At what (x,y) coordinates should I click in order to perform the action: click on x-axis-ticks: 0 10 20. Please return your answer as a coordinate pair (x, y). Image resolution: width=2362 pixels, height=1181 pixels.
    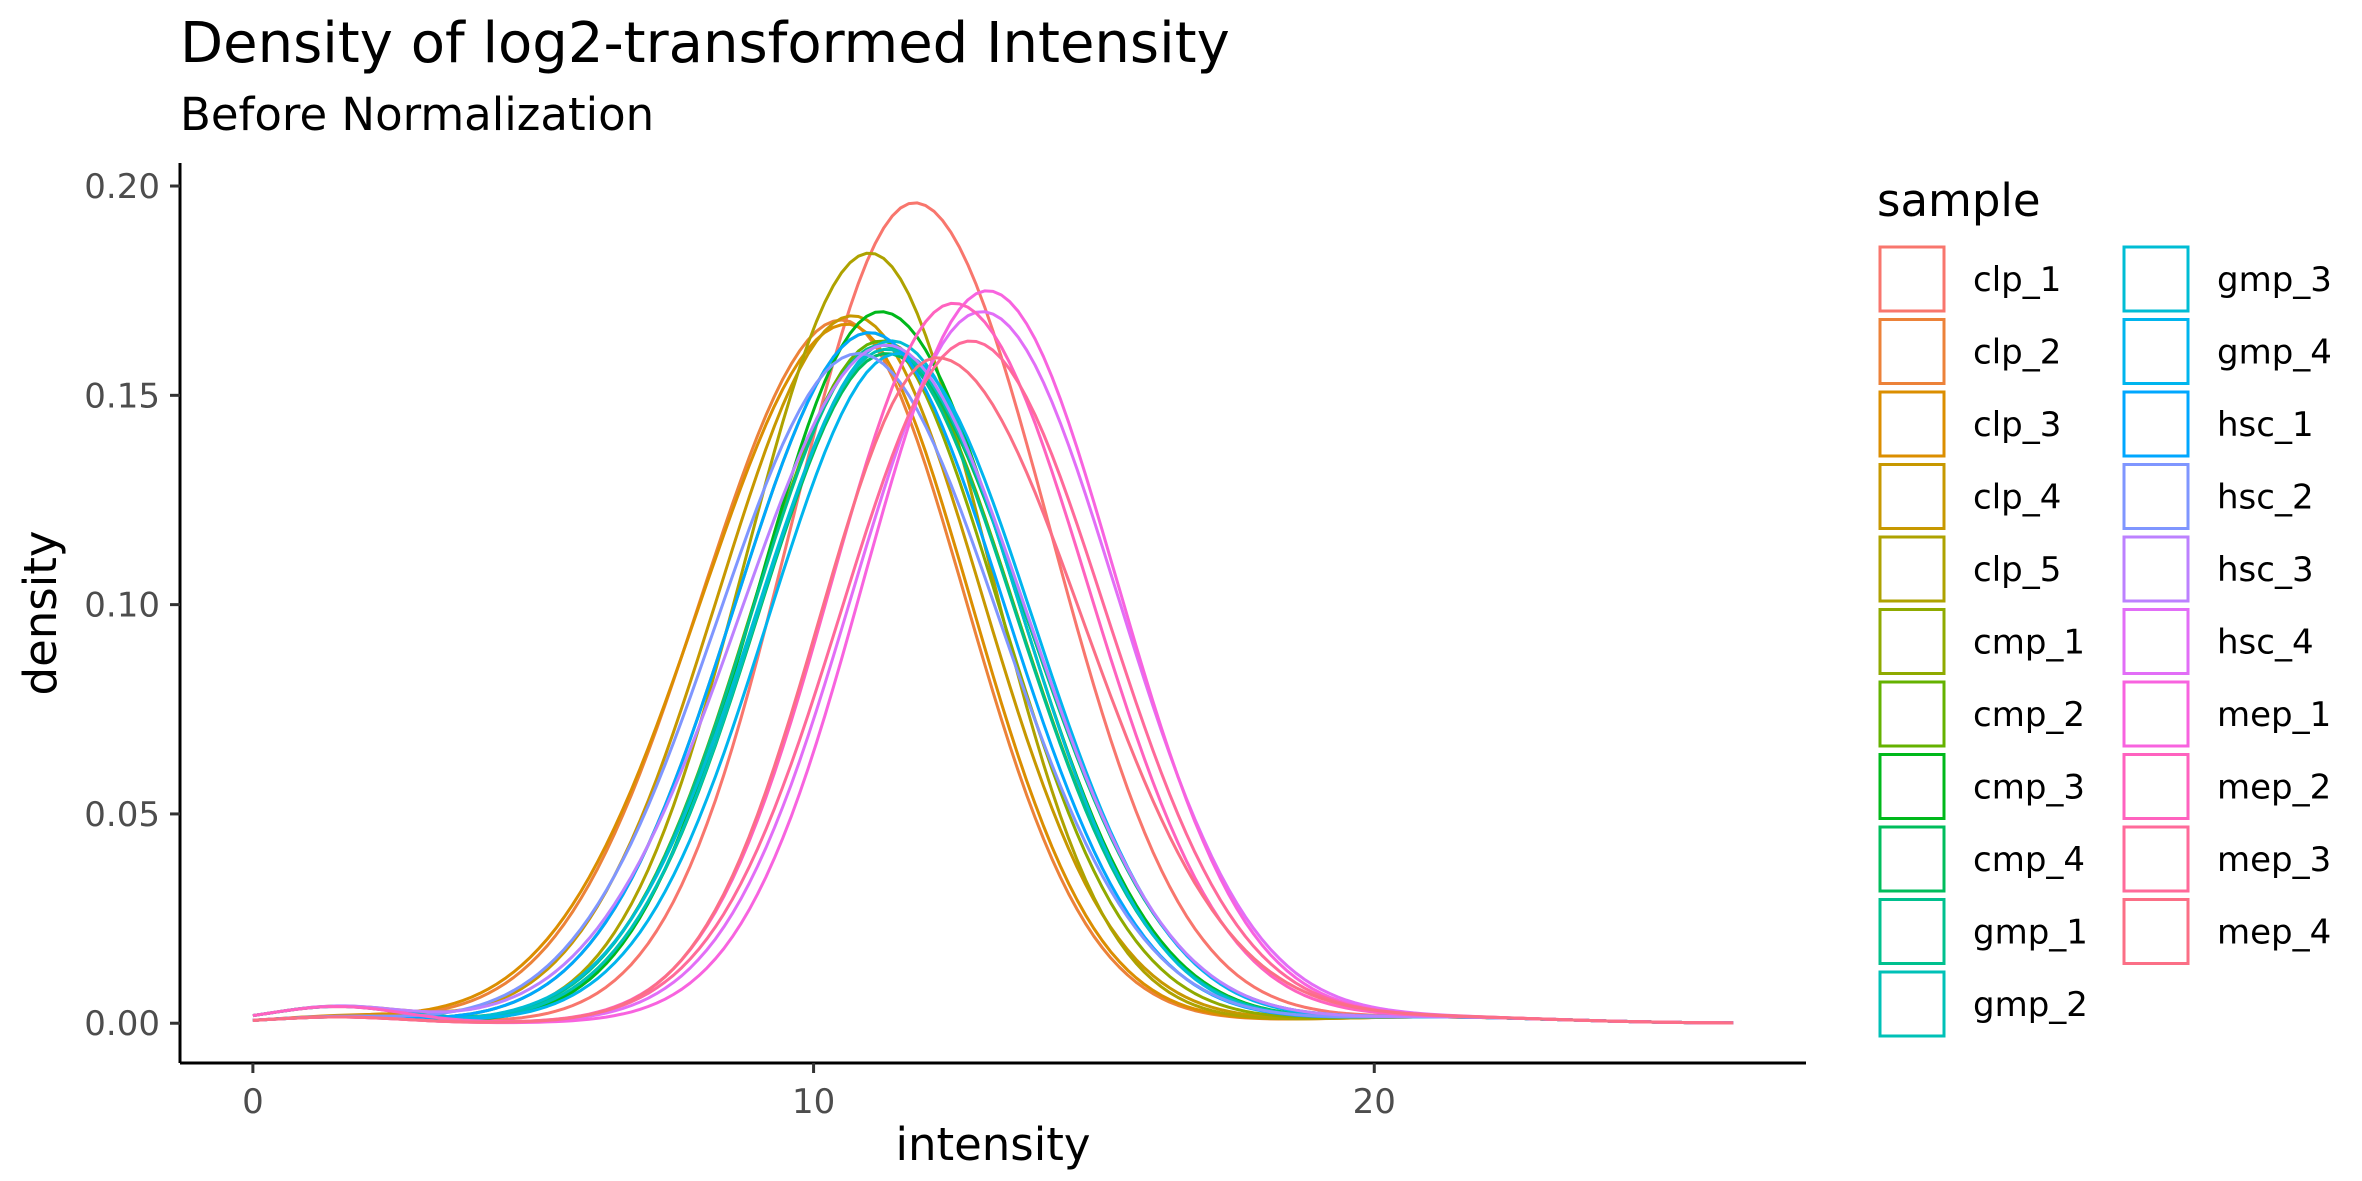
    Looking at the image, I should click on (819, 1092).